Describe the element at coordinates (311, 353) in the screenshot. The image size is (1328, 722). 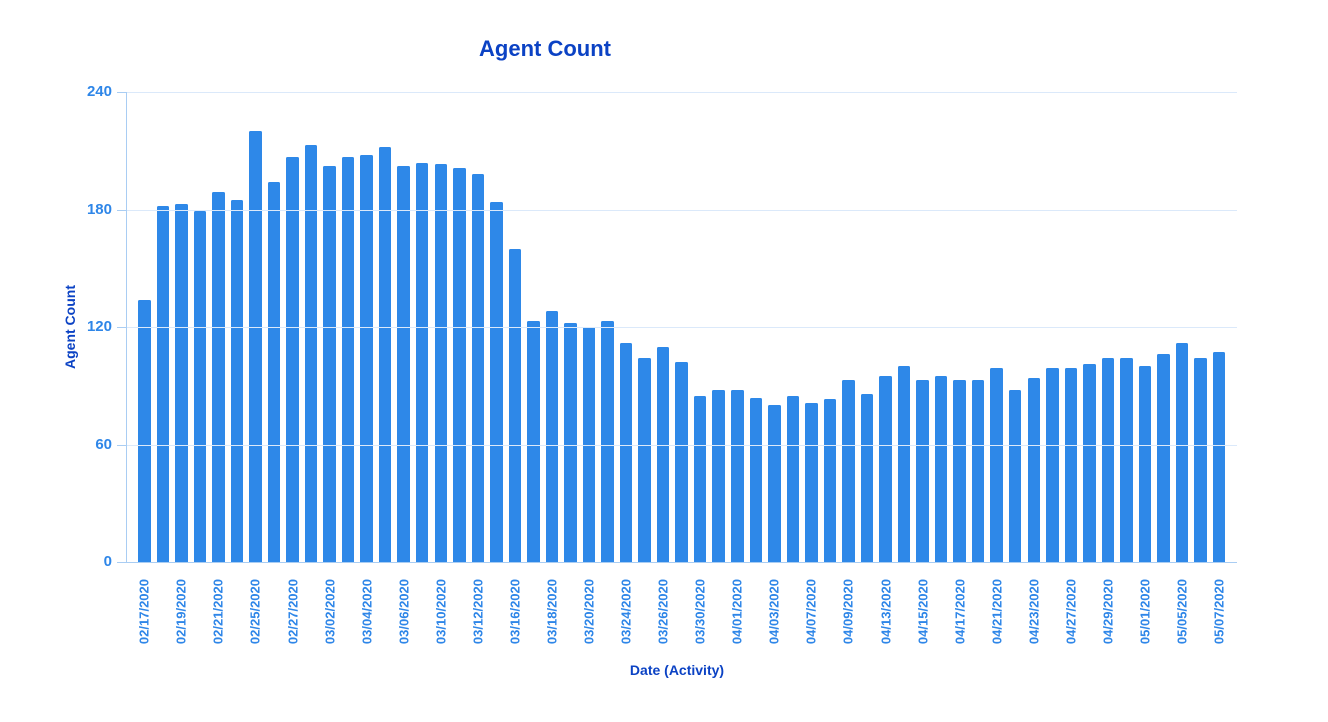
I see `bar-02/28/2020` at that location.